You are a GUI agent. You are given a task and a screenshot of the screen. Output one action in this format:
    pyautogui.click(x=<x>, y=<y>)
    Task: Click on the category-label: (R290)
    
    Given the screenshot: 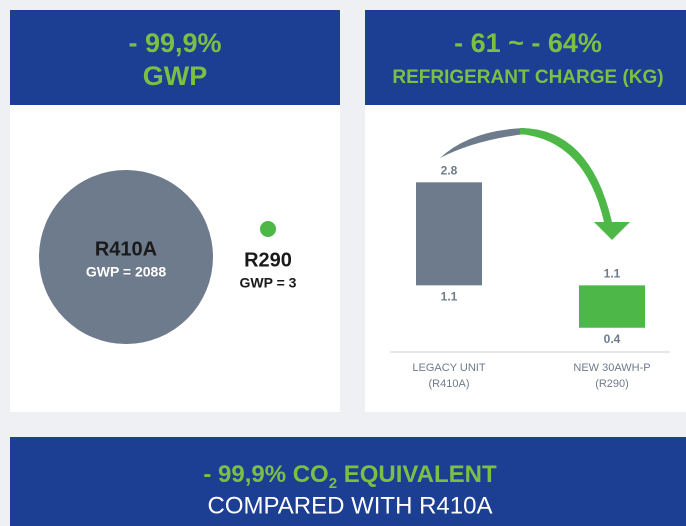 What is the action you would take?
    pyautogui.click(x=612, y=384)
    